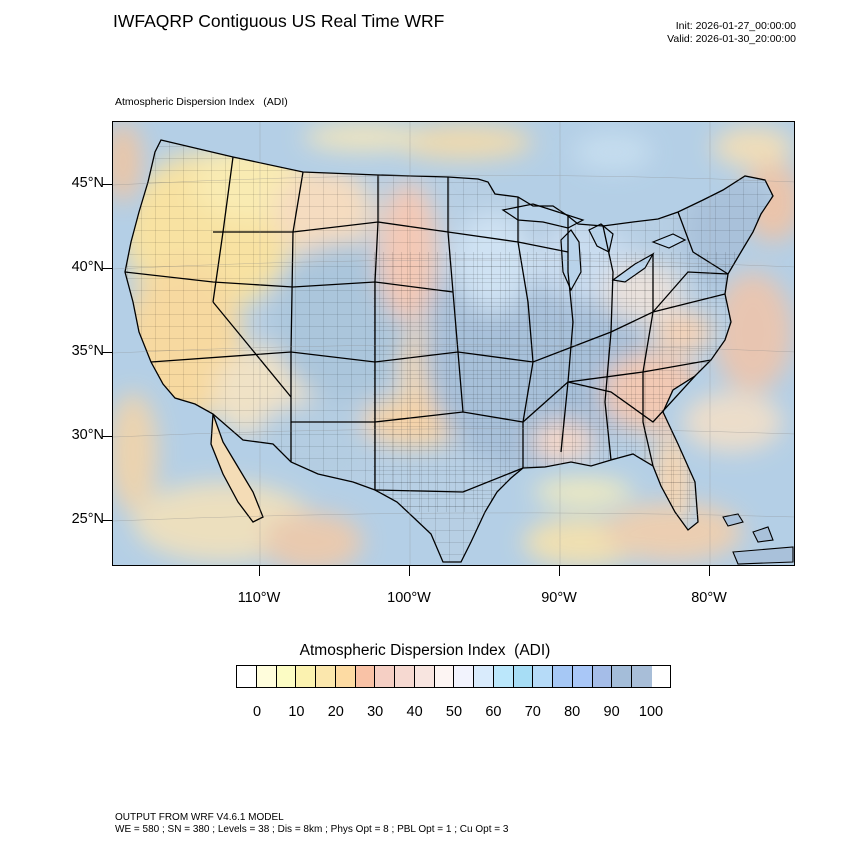  What do you see at coordinates (709, 598) in the screenshot?
I see `lon-label: 80°W` at bounding box center [709, 598].